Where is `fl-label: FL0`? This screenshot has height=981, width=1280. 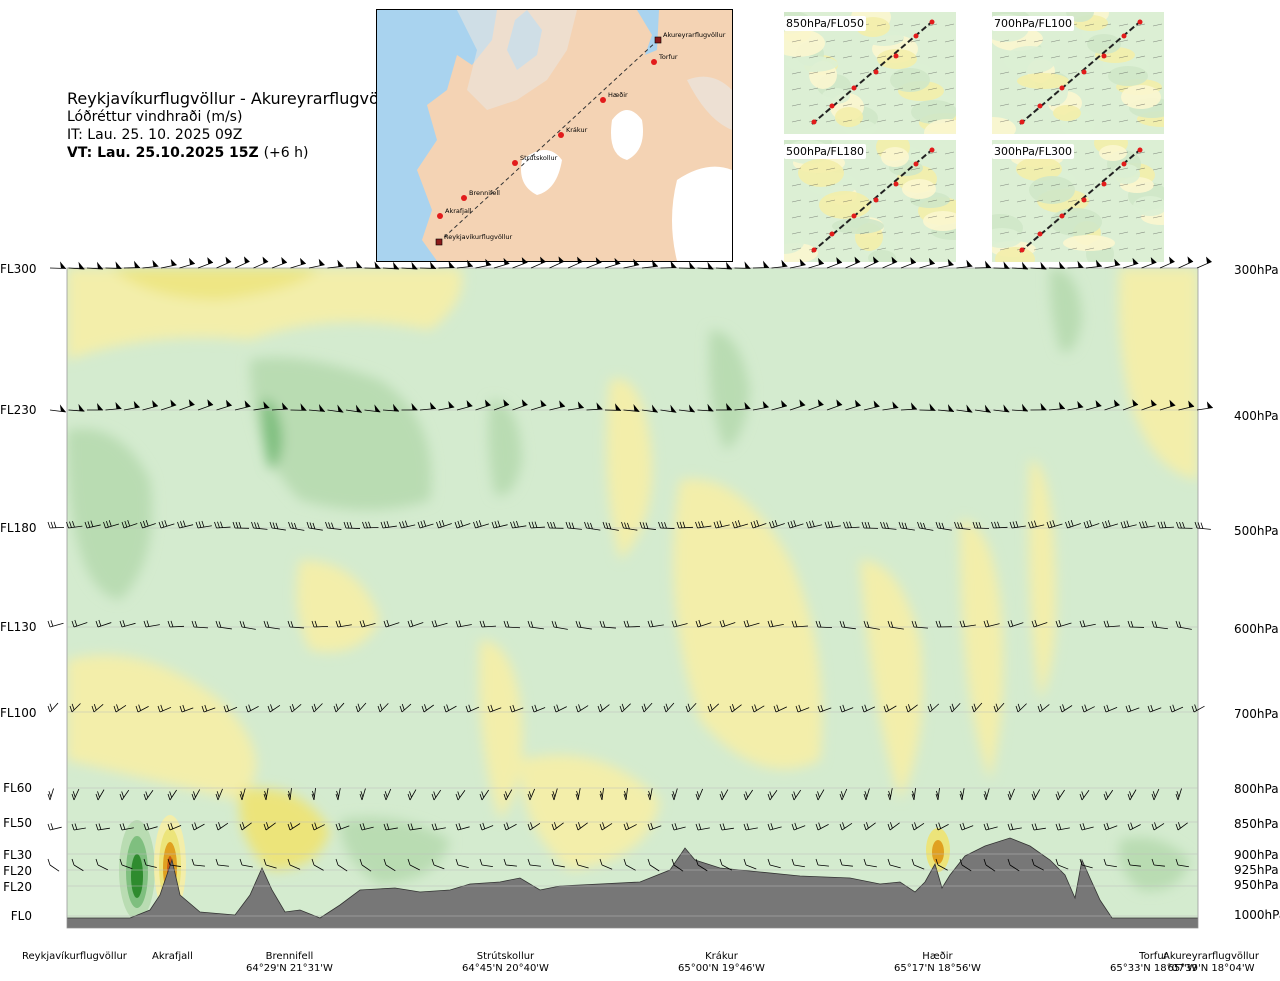
fl-label: FL0 is located at coordinates (21, 916).